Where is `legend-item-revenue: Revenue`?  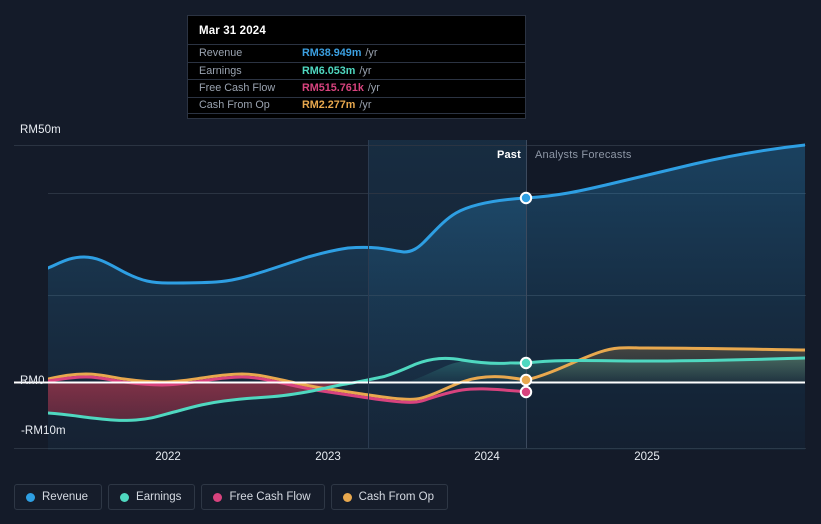 legend-item-revenue: Revenue is located at coordinates (58, 497).